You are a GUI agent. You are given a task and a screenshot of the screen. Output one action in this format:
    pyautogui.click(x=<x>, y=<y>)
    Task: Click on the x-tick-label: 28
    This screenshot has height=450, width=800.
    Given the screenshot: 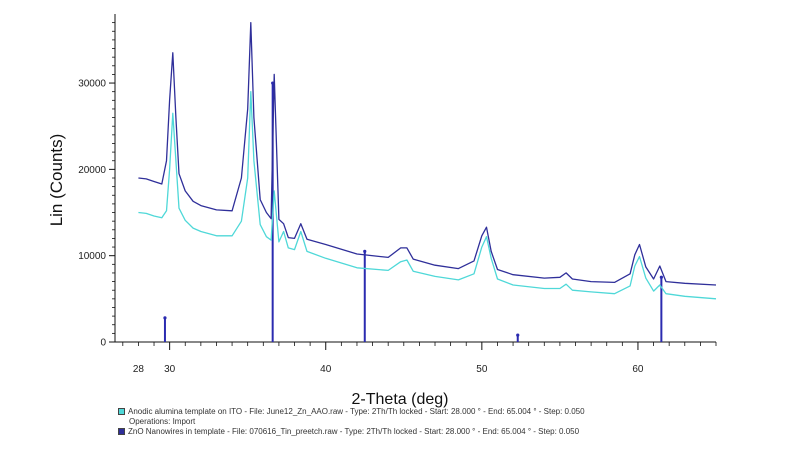 What is the action you would take?
    pyautogui.click(x=139, y=369)
    